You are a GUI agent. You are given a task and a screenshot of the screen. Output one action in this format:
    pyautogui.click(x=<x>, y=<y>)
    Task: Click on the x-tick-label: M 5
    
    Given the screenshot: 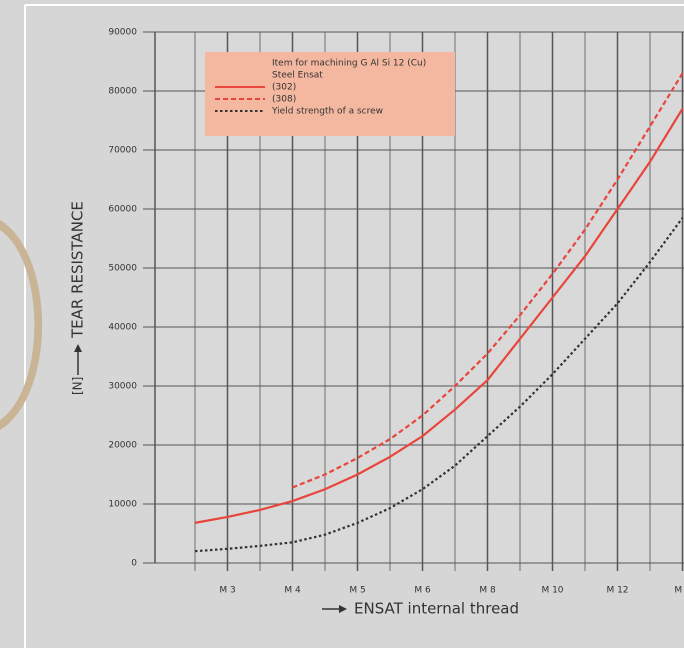 What is the action you would take?
    pyautogui.click(x=357, y=591)
    